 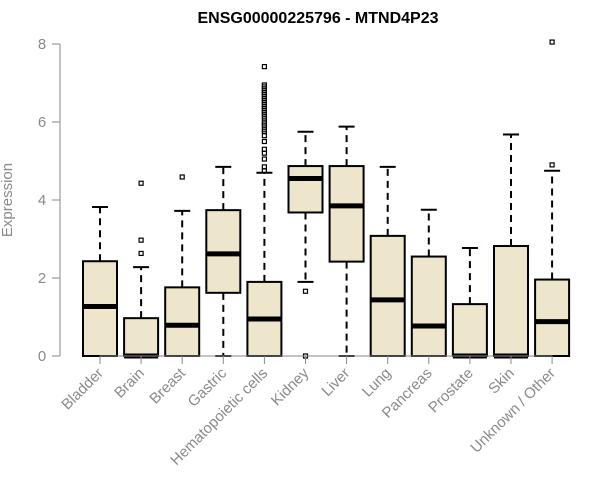 I want to click on chart-title: ENSG00000225796 - MTND4P23, so click(x=317, y=18).